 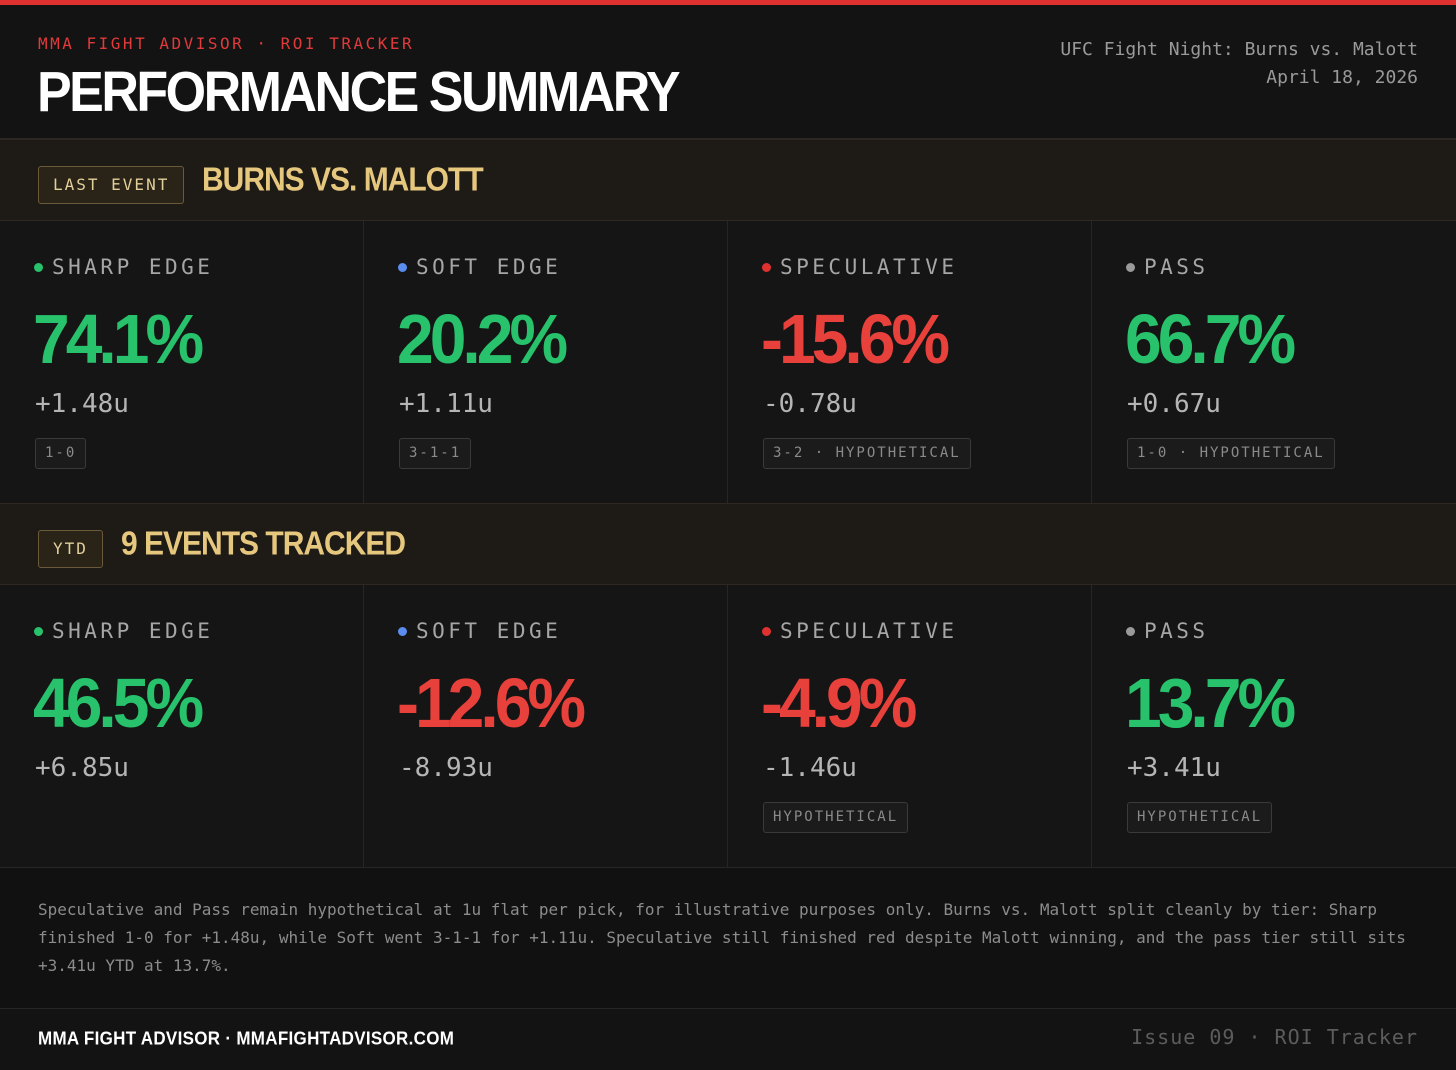 I want to click on roi-percent: 20.2%, so click(x=482, y=339).